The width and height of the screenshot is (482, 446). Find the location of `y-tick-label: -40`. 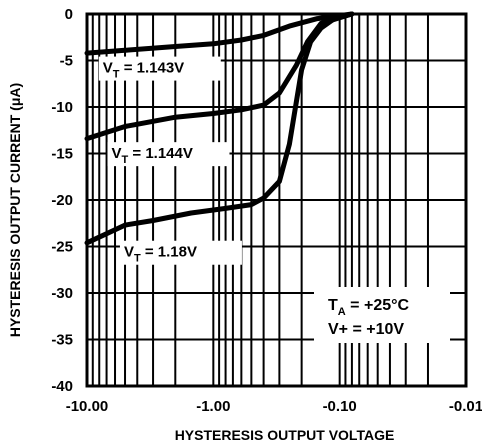

y-tick-label: -40 is located at coordinates (62, 386).